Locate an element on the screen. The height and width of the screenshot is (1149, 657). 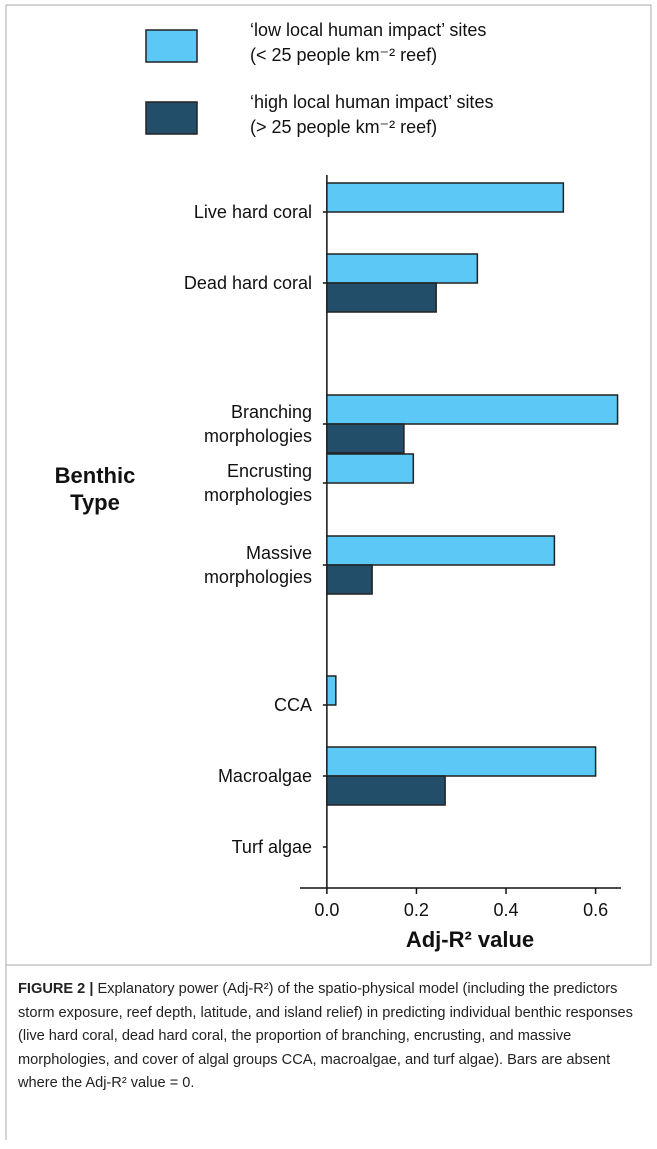
y-axis-label: Benthic Type is located at coordinates (95, 489).